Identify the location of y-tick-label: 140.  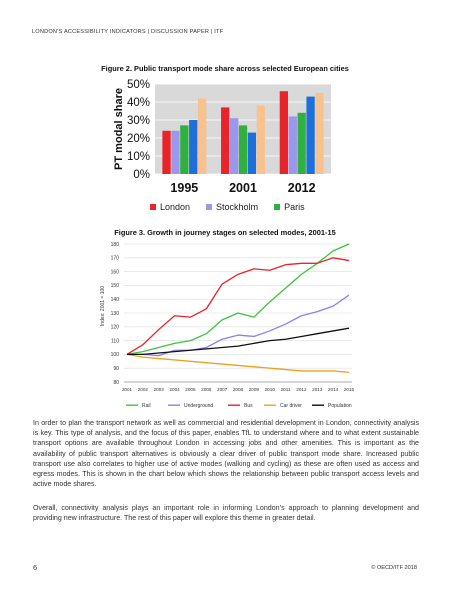
(115, 300).